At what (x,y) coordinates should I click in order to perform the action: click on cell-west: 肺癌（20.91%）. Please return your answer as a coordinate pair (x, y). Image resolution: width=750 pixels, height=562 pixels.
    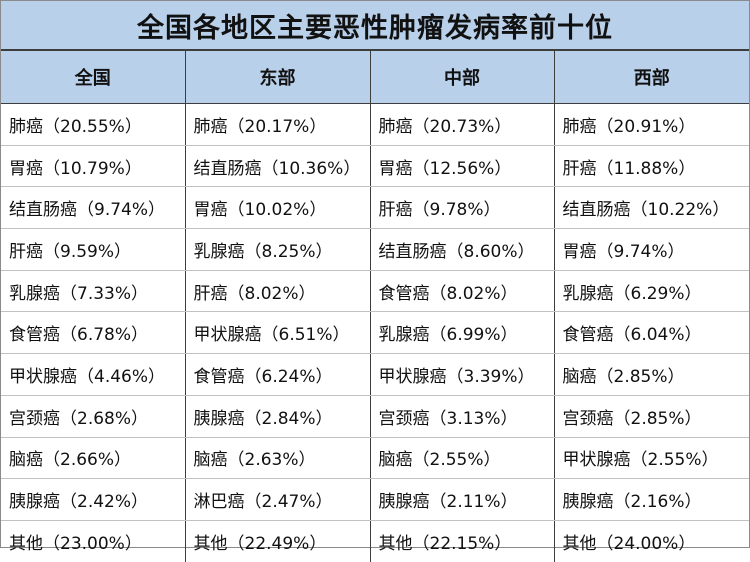
    Looking at the image, I should click on (651, 124).